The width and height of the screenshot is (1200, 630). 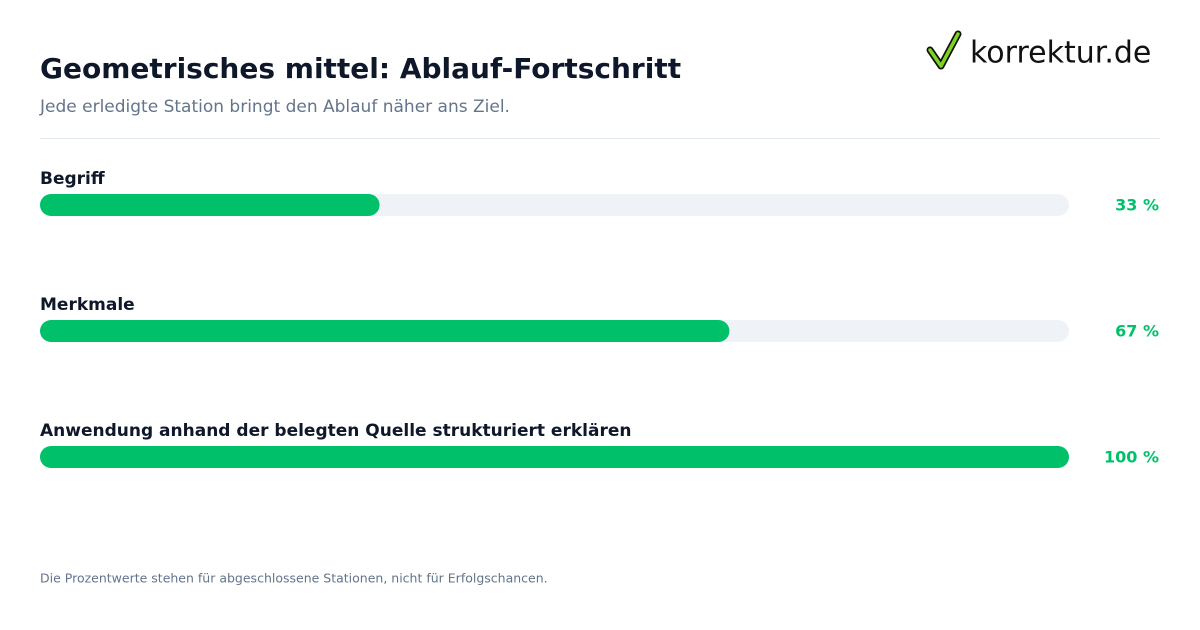 What do you see at coordinates (72, 179) in the screenshot?
I see `row-label: Begriff` at bounding box center [72, 179].